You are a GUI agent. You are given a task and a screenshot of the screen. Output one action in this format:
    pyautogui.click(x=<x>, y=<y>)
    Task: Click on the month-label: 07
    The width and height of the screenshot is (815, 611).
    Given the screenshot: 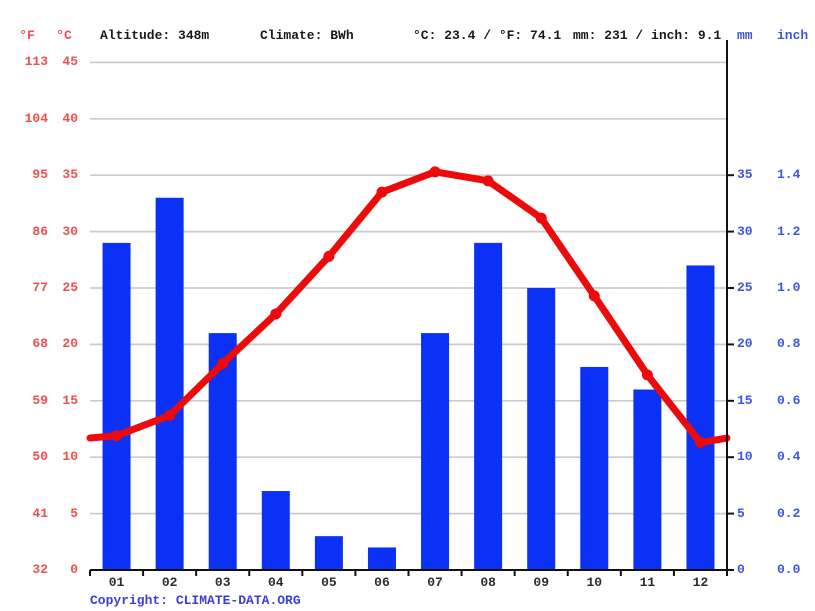 What is the action you would take?
    pyautogui.click(x=435, y=582)
    